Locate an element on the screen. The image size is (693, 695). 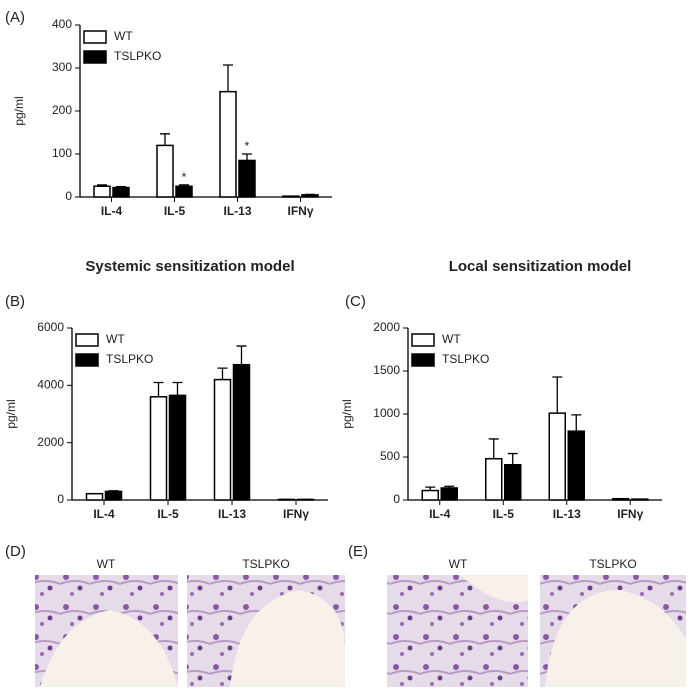
y-tick-label: 500 is located at coordinates (390, 456).